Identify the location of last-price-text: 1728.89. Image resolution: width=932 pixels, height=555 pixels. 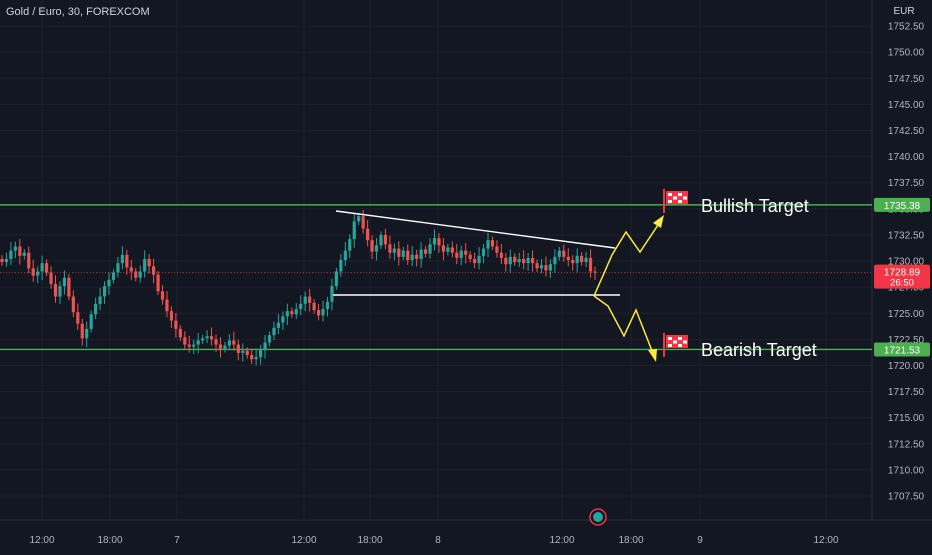
(902, 273).